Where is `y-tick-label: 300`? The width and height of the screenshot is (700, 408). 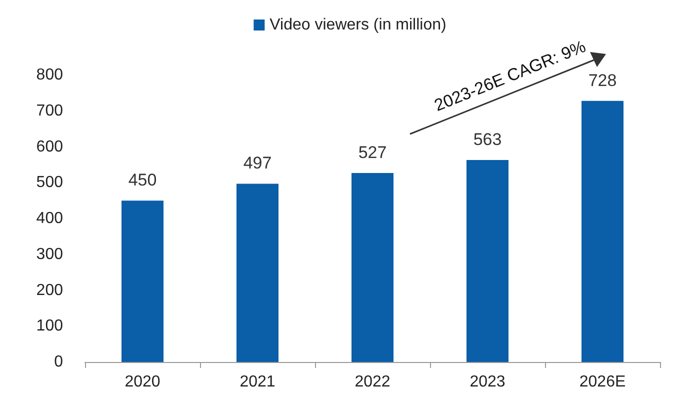 y-tick-label: 300 is located at coordinates (50, 254).